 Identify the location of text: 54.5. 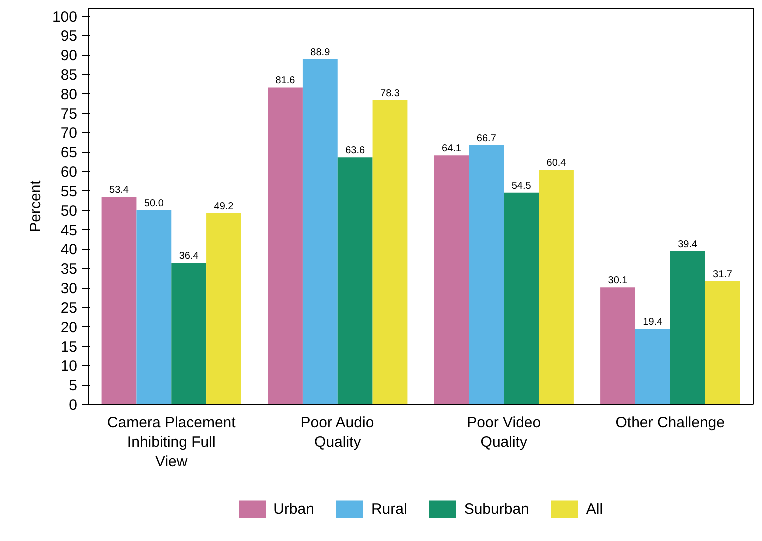
(522, 186).